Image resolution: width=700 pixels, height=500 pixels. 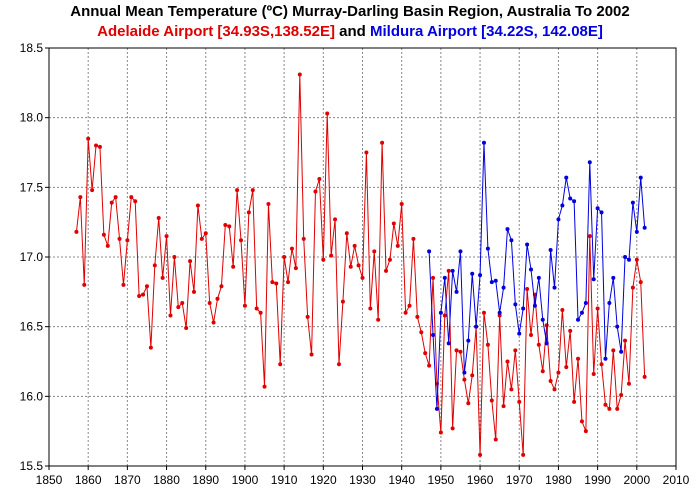 I want to click on y-tick-label: 16.5, so click(x=32, y=327).